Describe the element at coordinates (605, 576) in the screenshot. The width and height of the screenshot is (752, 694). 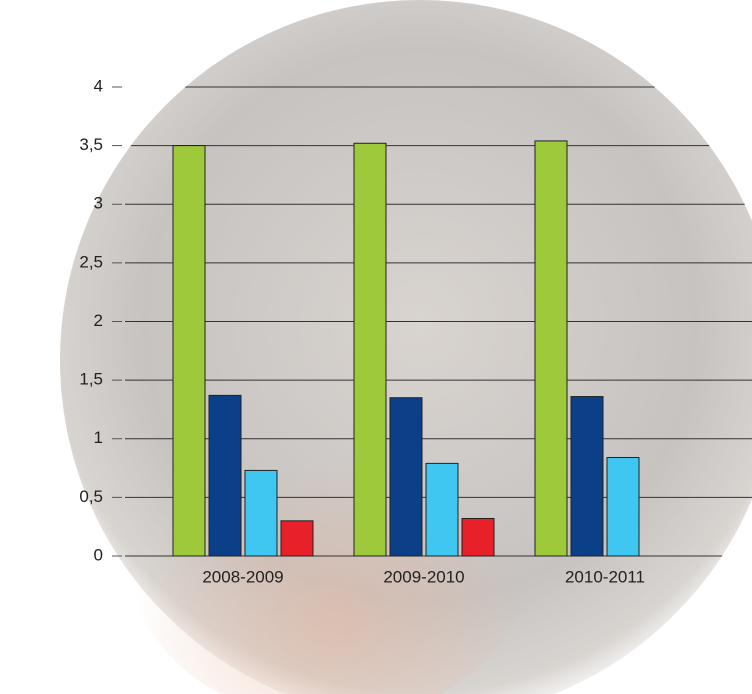
I see `x-tick-label: 2010-2011` at that location.